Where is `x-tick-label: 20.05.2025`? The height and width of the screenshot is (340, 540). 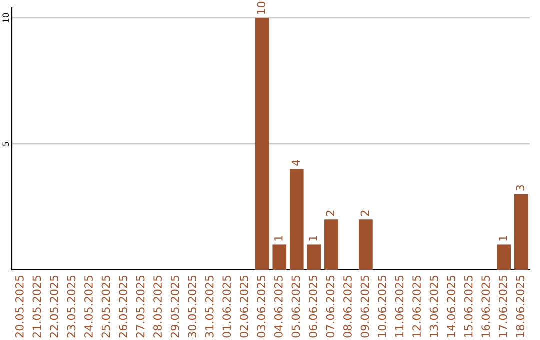 x-tick-label: 20.05.2025 is located at coordinates (19, 307).